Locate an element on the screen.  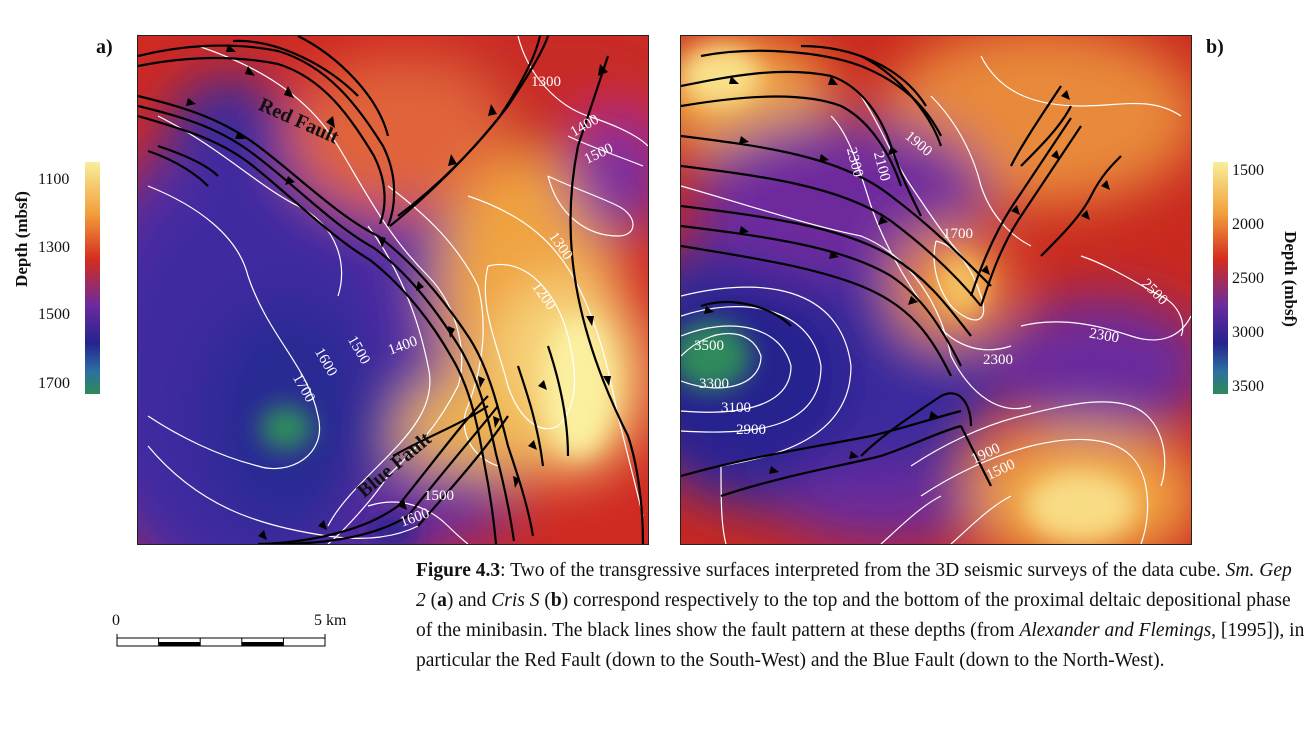
contour-label: 2900 is located at coordinates (751, 430).